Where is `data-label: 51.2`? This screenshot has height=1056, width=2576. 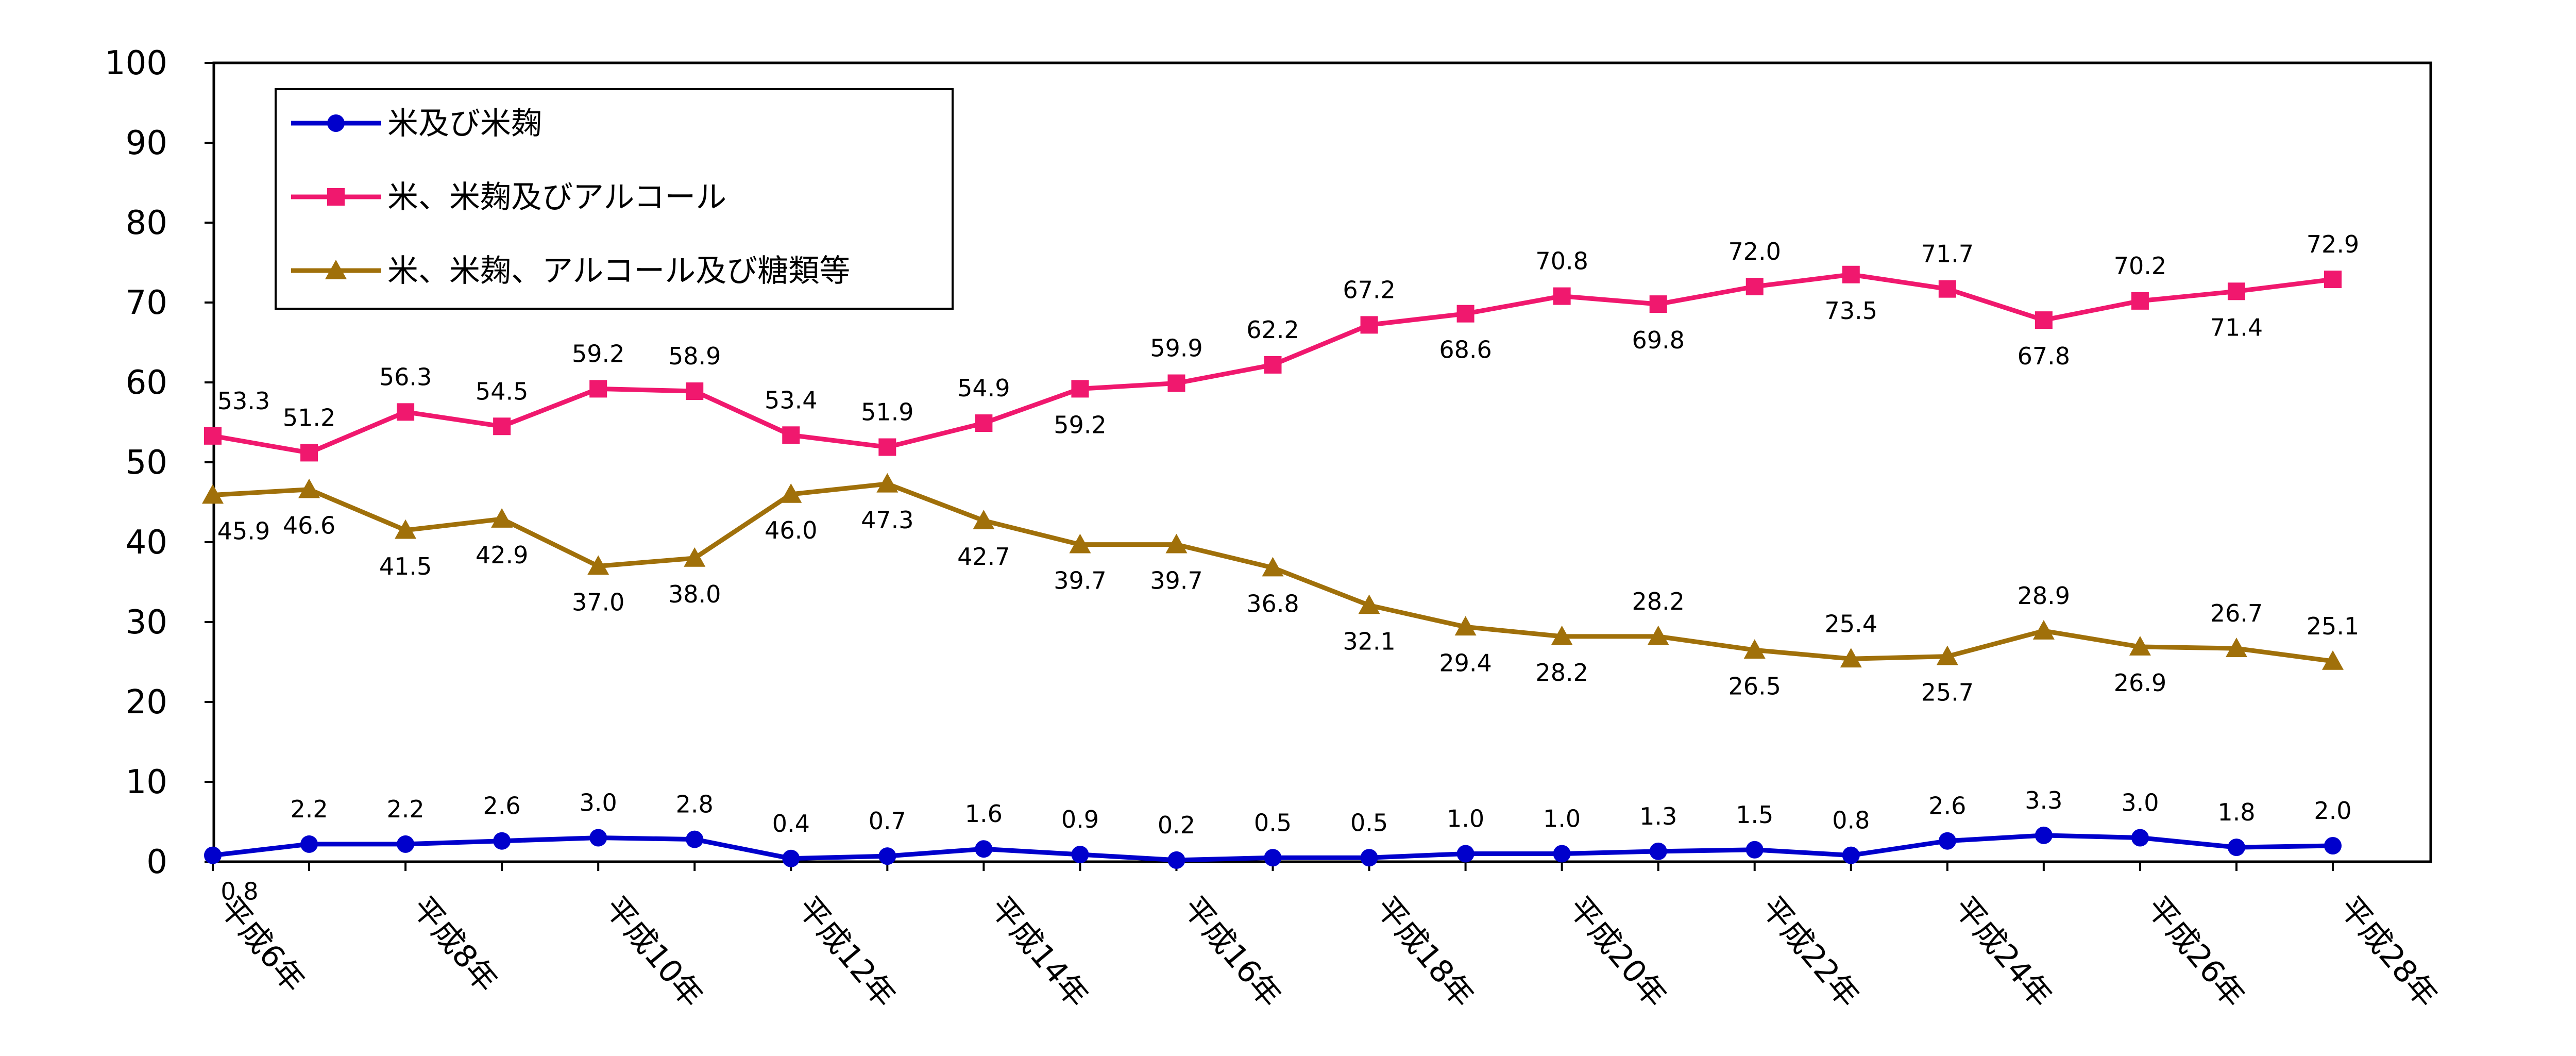 data-label: 51.2 is located at coordinates (309, 418).